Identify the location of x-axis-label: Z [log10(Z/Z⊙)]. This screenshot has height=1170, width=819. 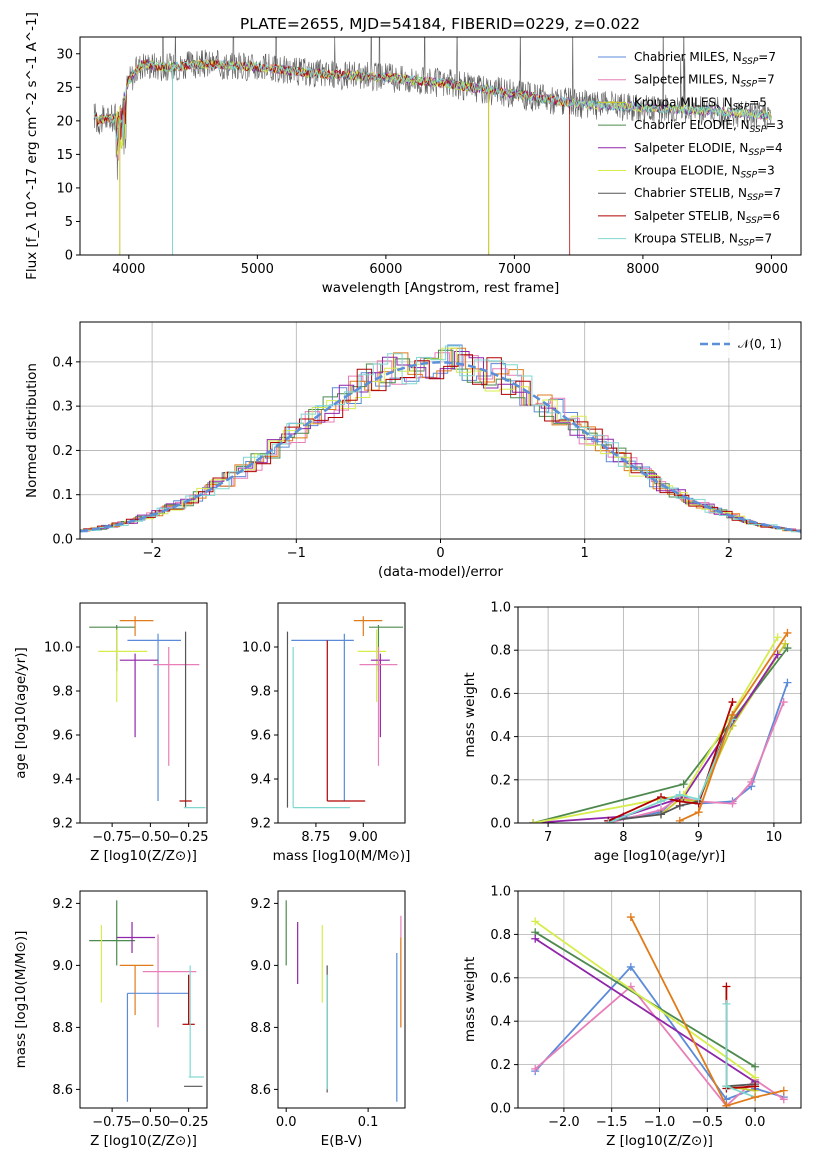
(659, 1141).